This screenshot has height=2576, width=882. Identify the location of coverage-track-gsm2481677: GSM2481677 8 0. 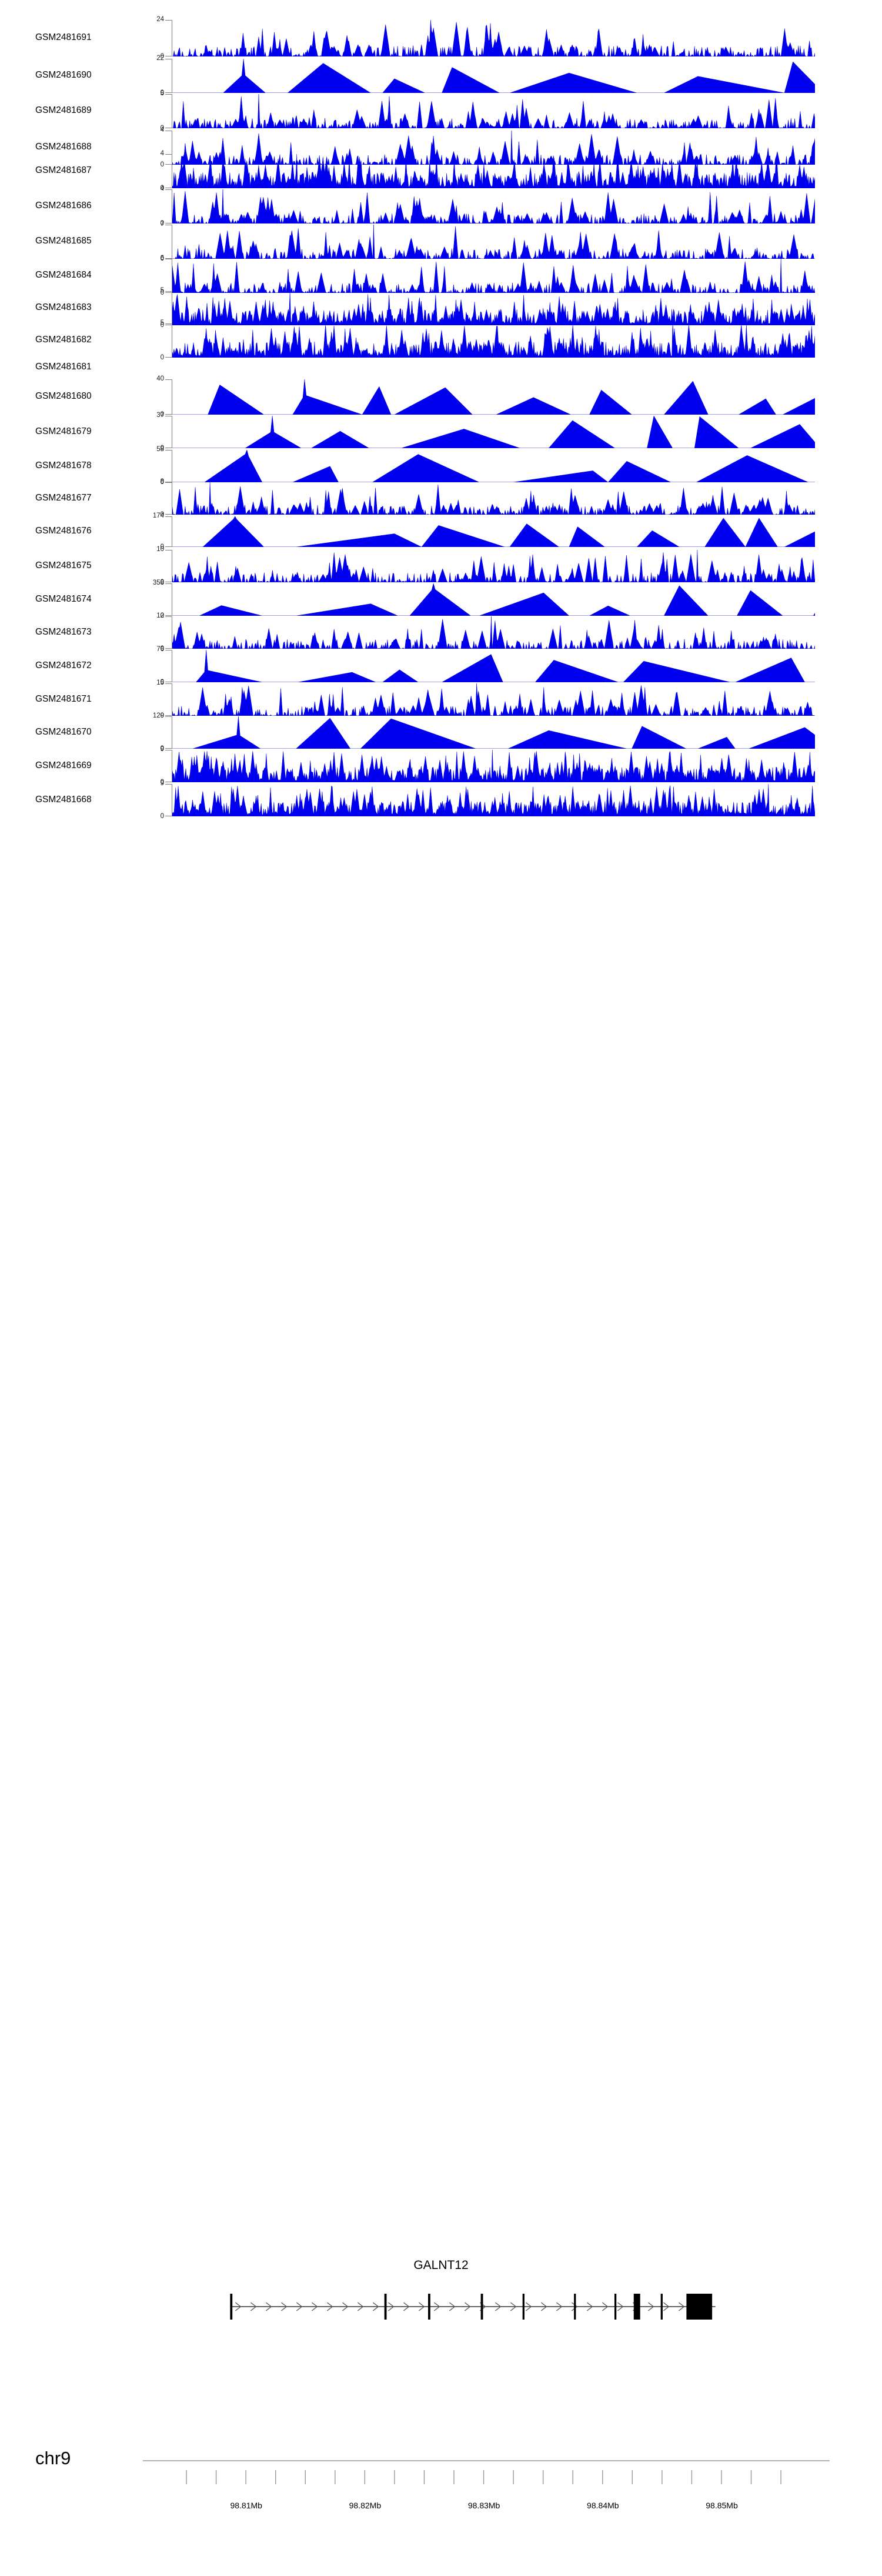
(441, 498).